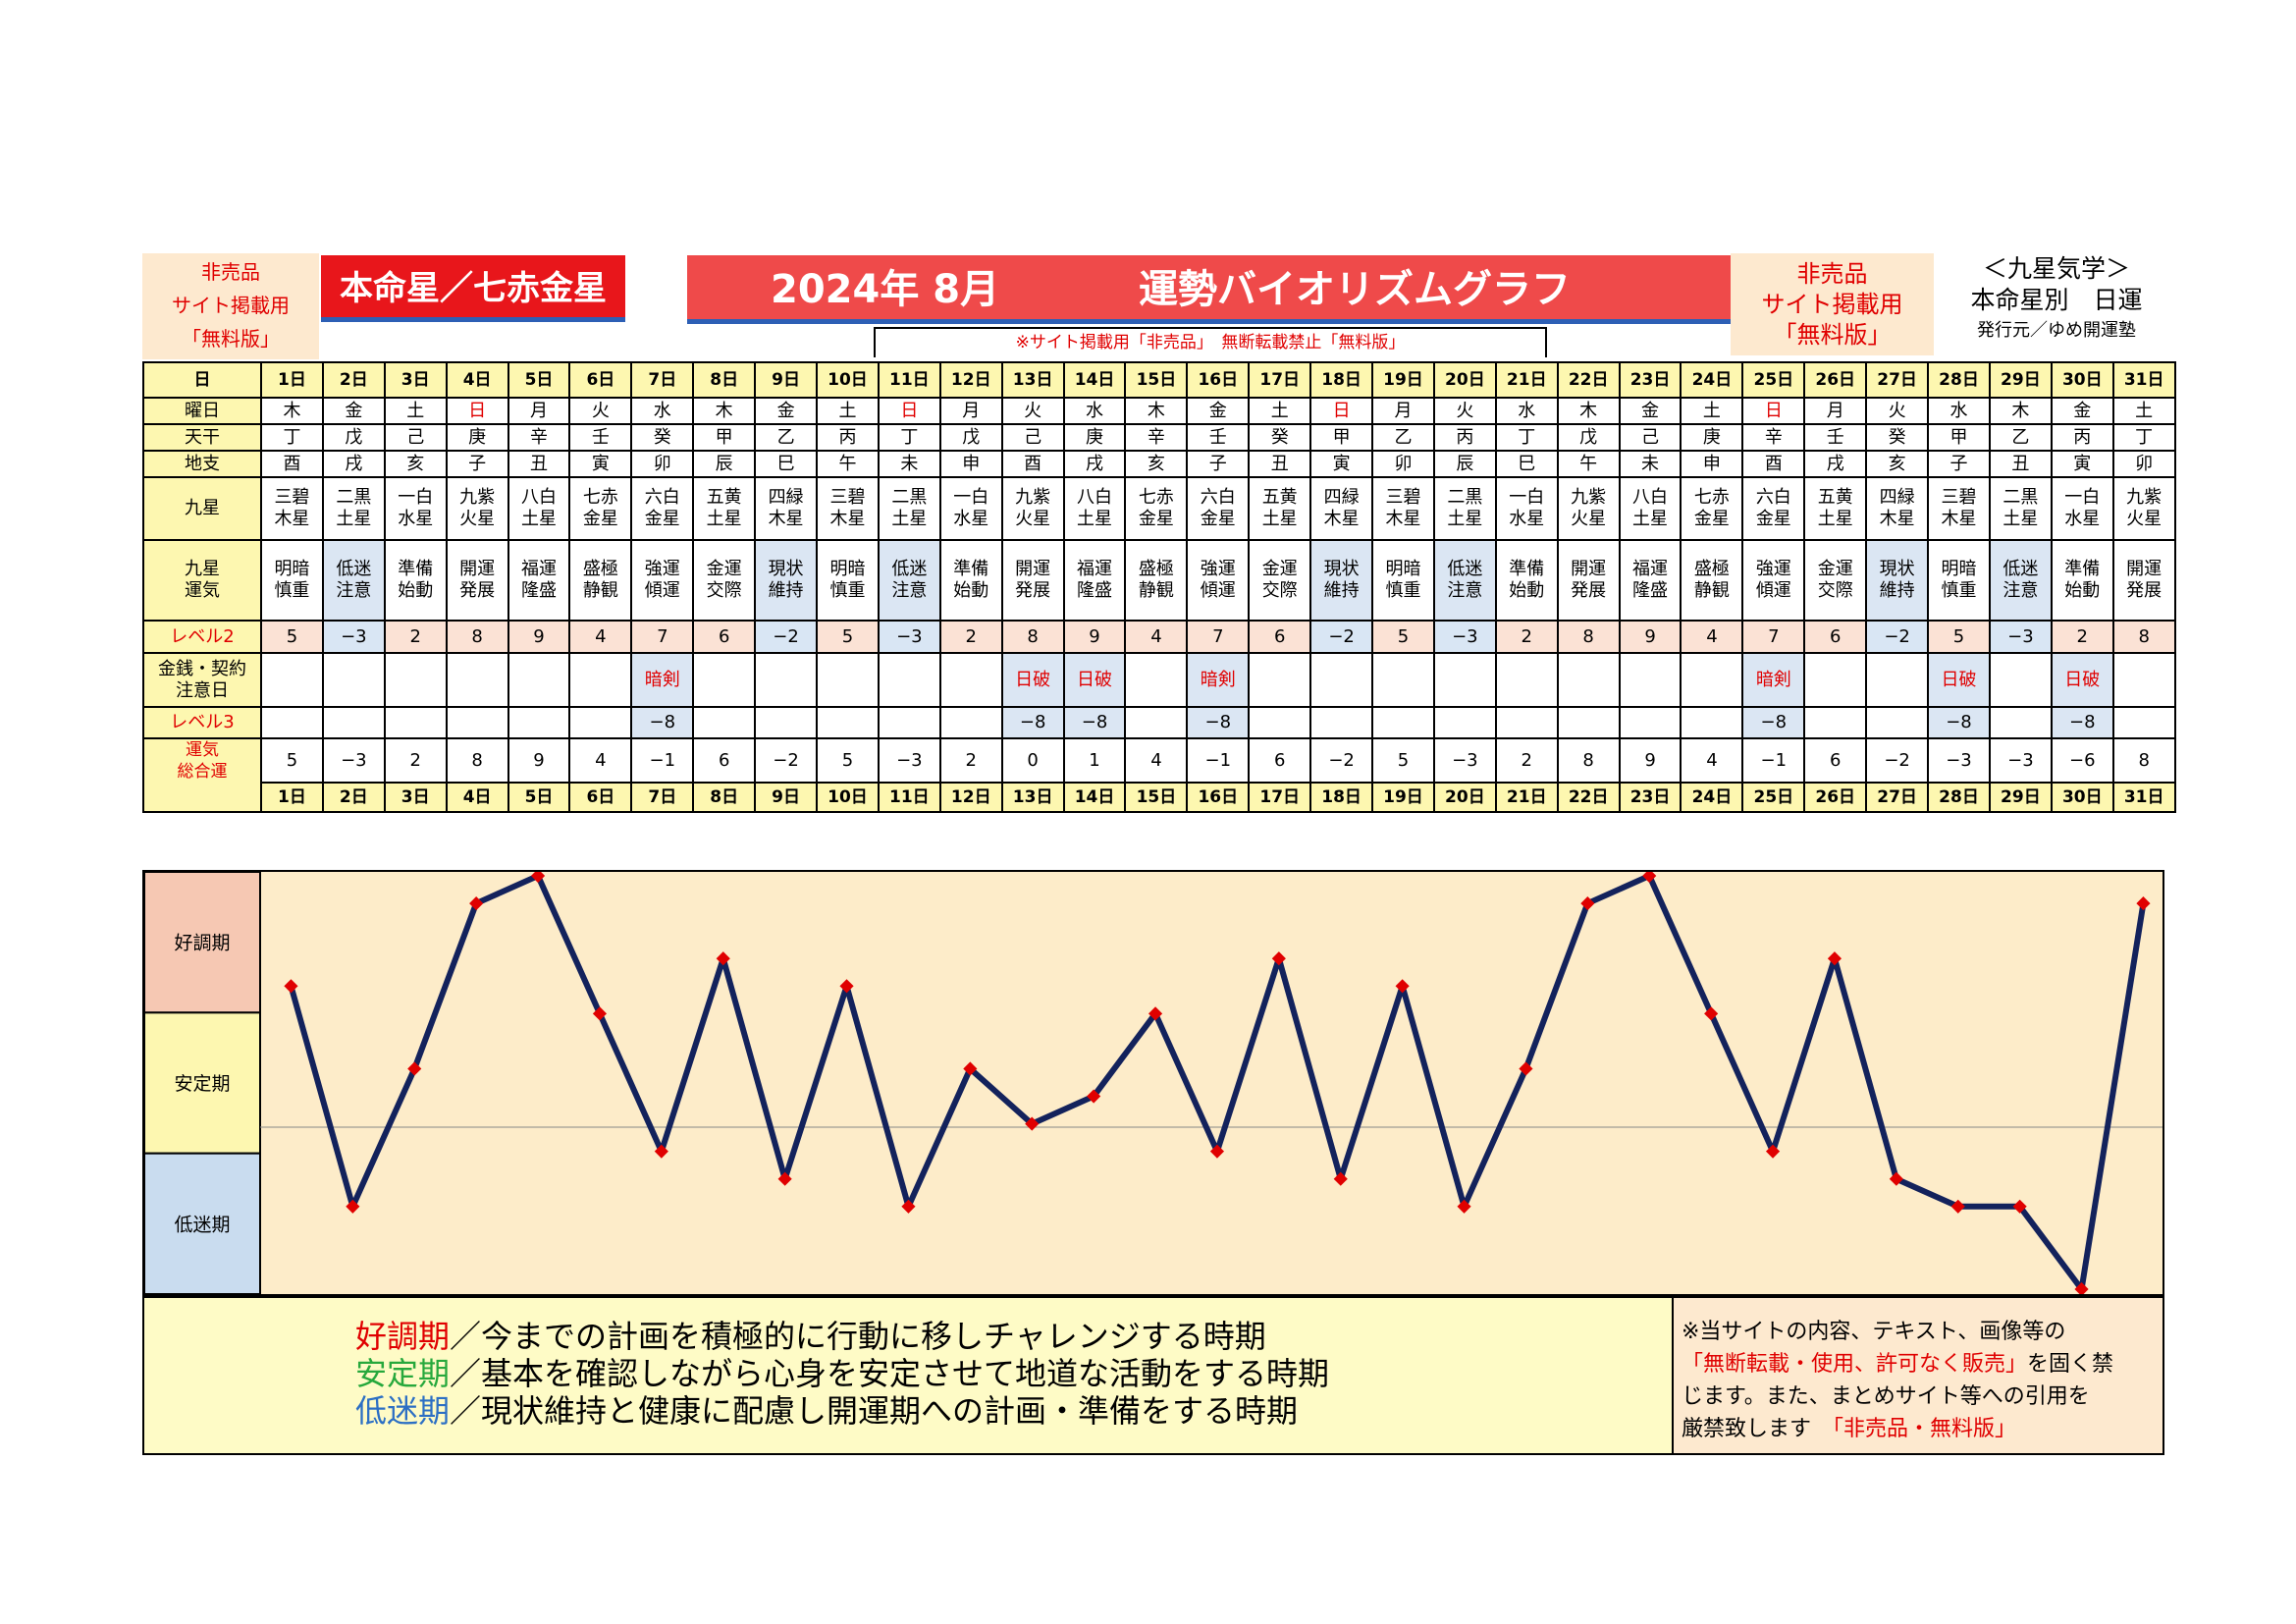 This screenshot has height=1624, width=2296. What do you see at coordinates (415, 380) in the screenshot?
I see `table-cell: 3日` at bounding box center [415, 380].